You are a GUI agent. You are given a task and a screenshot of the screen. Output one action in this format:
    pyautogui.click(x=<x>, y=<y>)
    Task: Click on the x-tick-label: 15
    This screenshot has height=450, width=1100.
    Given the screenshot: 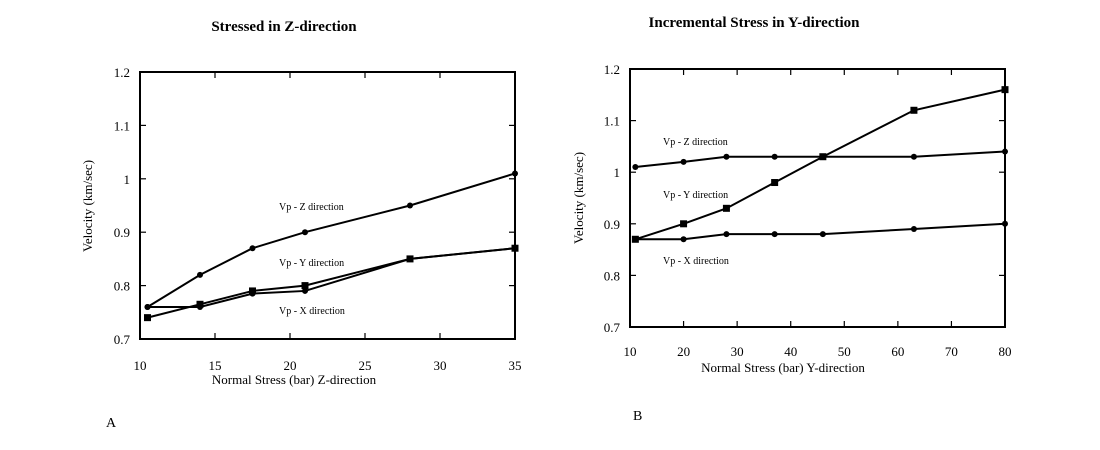 What is the action you would take?
    pyautogui.click(x=215, y=365)
    